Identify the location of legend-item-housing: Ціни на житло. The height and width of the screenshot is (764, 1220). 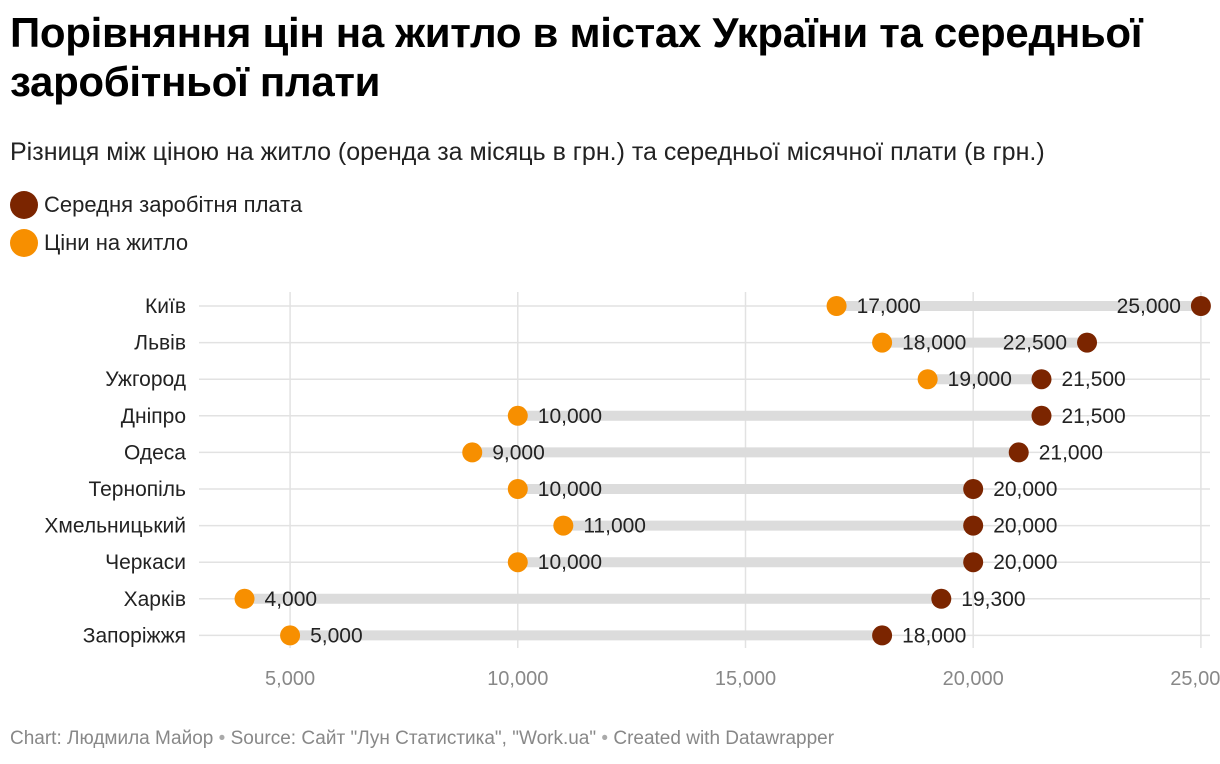
(156, 243).